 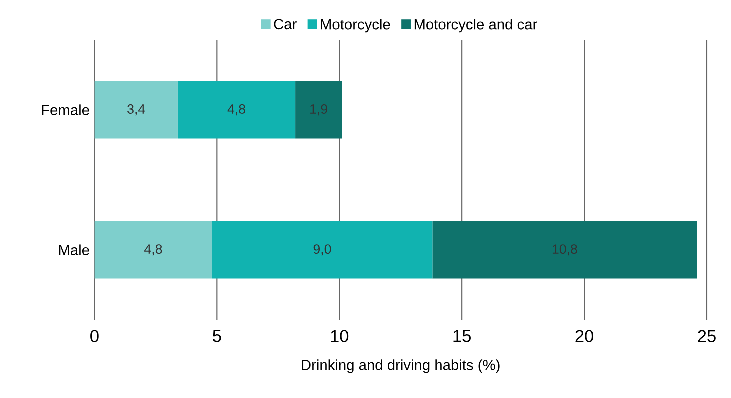 What do you see at coordinates (707, 336) in the screenshot?
I see `x-tick-label: 25` at bounding box center [707, 336].